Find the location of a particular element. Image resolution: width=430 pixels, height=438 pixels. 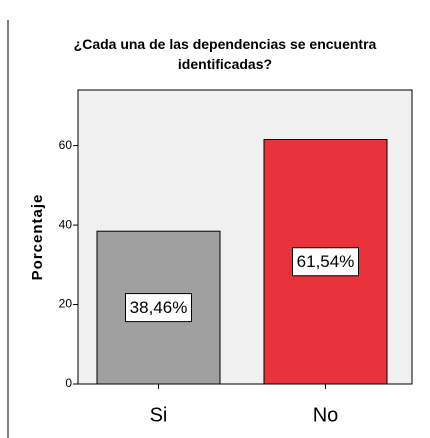

value-label: 61,54% is located at coordinates (326, 261).